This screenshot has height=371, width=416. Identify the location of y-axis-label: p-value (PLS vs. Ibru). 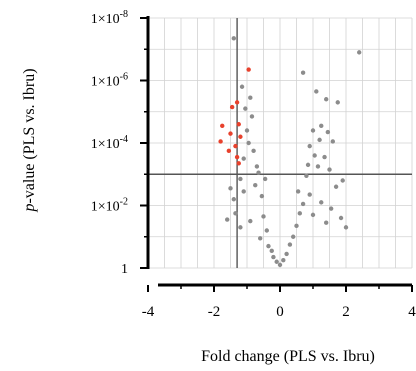
(29, 140).